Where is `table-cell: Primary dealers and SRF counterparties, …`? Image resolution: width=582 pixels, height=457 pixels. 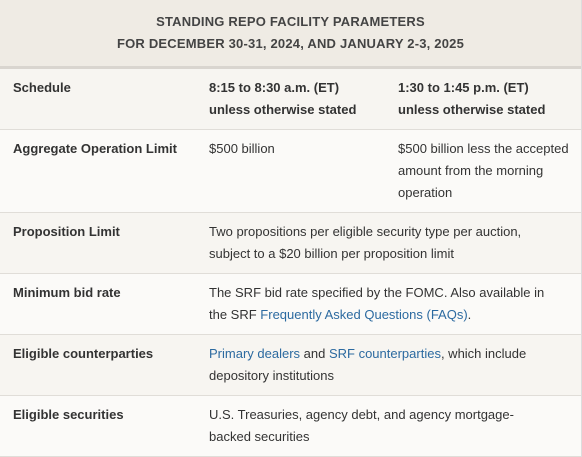 table-cell: Primary dealers and SRF counterparties, … is located at coordinates (391, 365).